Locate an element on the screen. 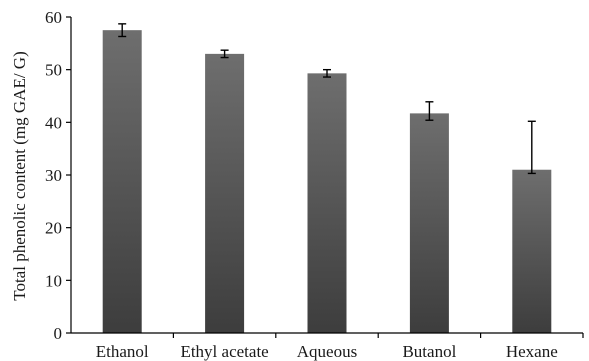 The height and width of the screenshot is (361, 589). x-axis-tick-labels: Ethanol Ethyl acetate Aqueous Butanol Hexane is located at coordinates (340, 347).